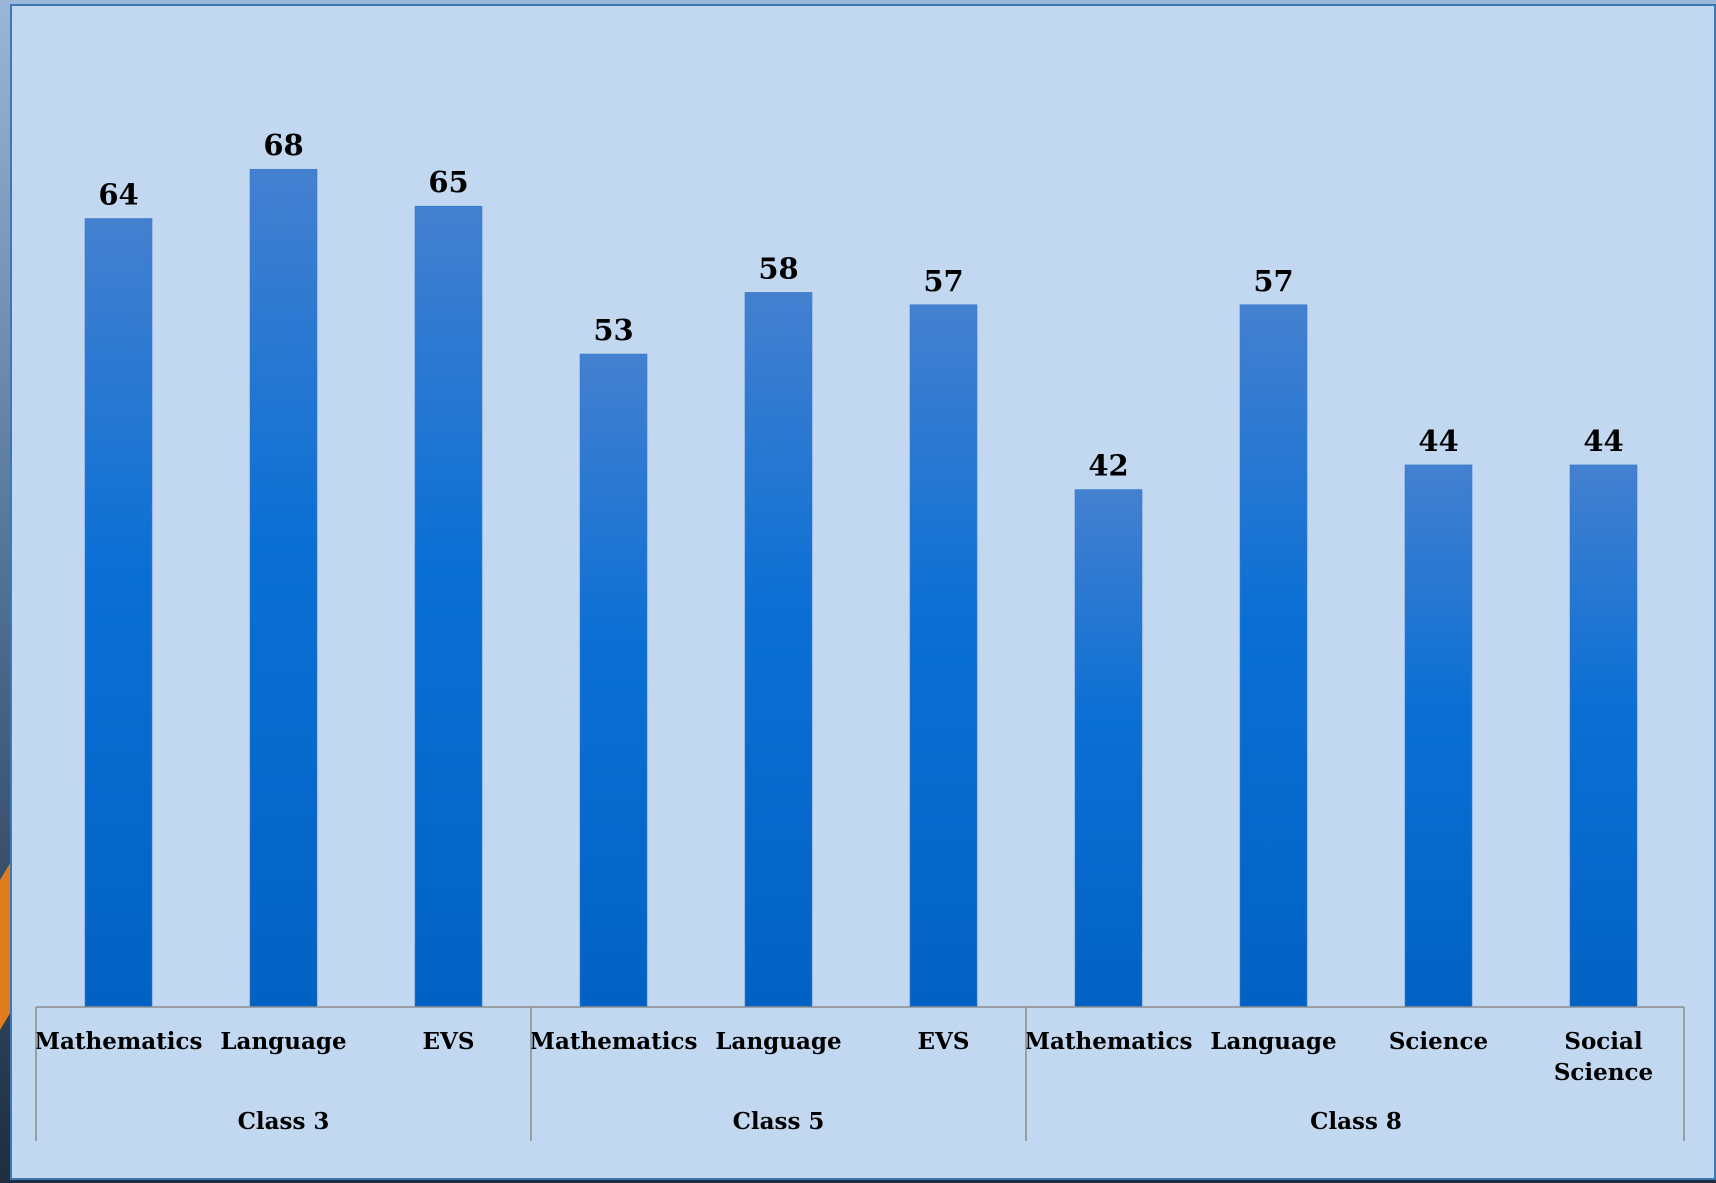 Image resolution: width=1716 pixels, height=1183 pixels. What do you see at coordinates (1108, 466) in the screenshot?
I see `data-label: 42` at bounding box center [1108, 466].